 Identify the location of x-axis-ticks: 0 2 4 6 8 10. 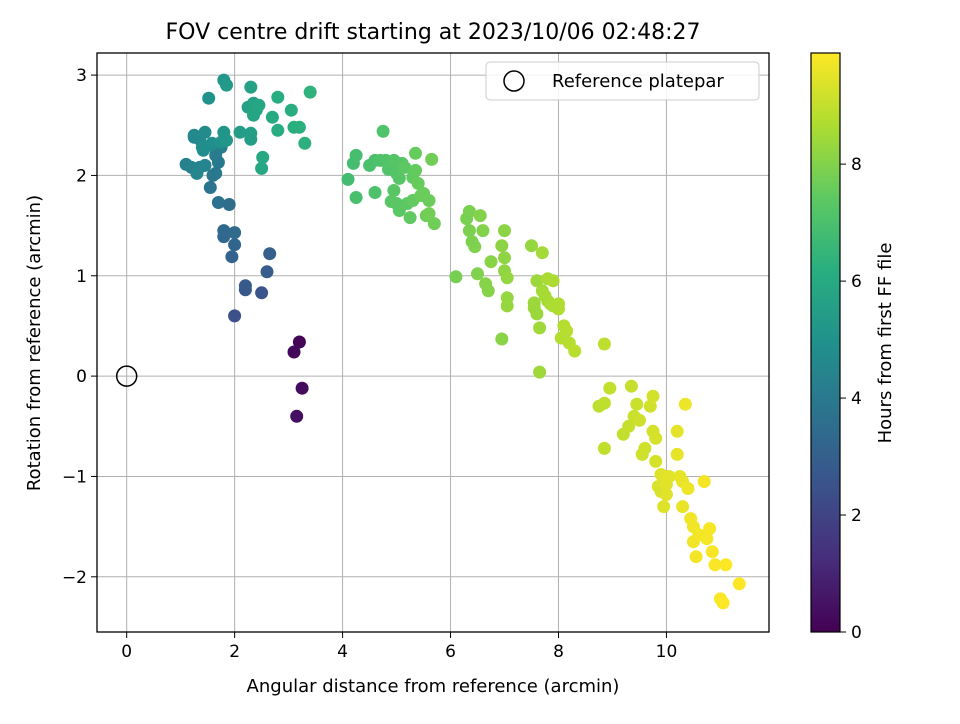
(399, 647).